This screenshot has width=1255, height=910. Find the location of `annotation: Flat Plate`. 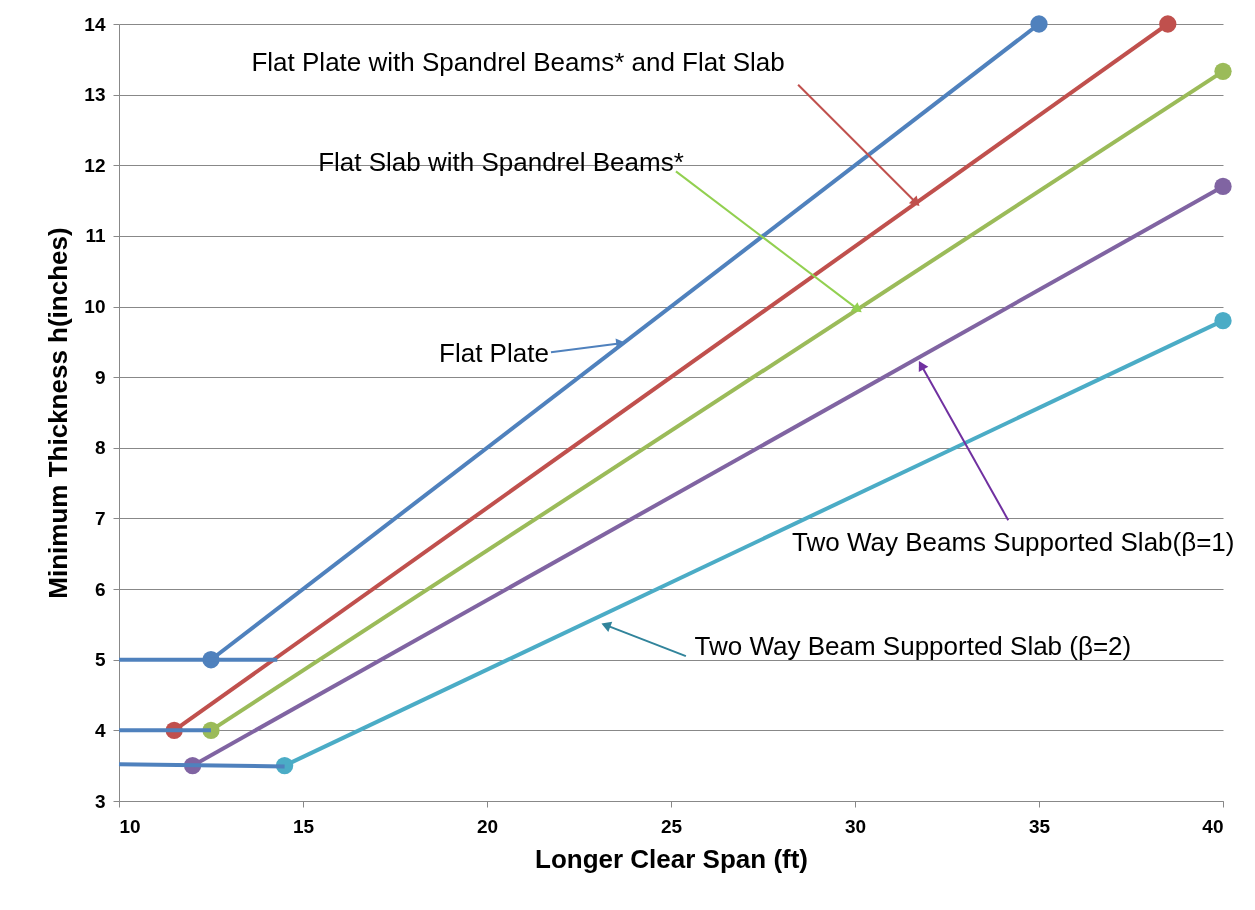

annotation: Flat Plate is located at coordinates (494, 353).